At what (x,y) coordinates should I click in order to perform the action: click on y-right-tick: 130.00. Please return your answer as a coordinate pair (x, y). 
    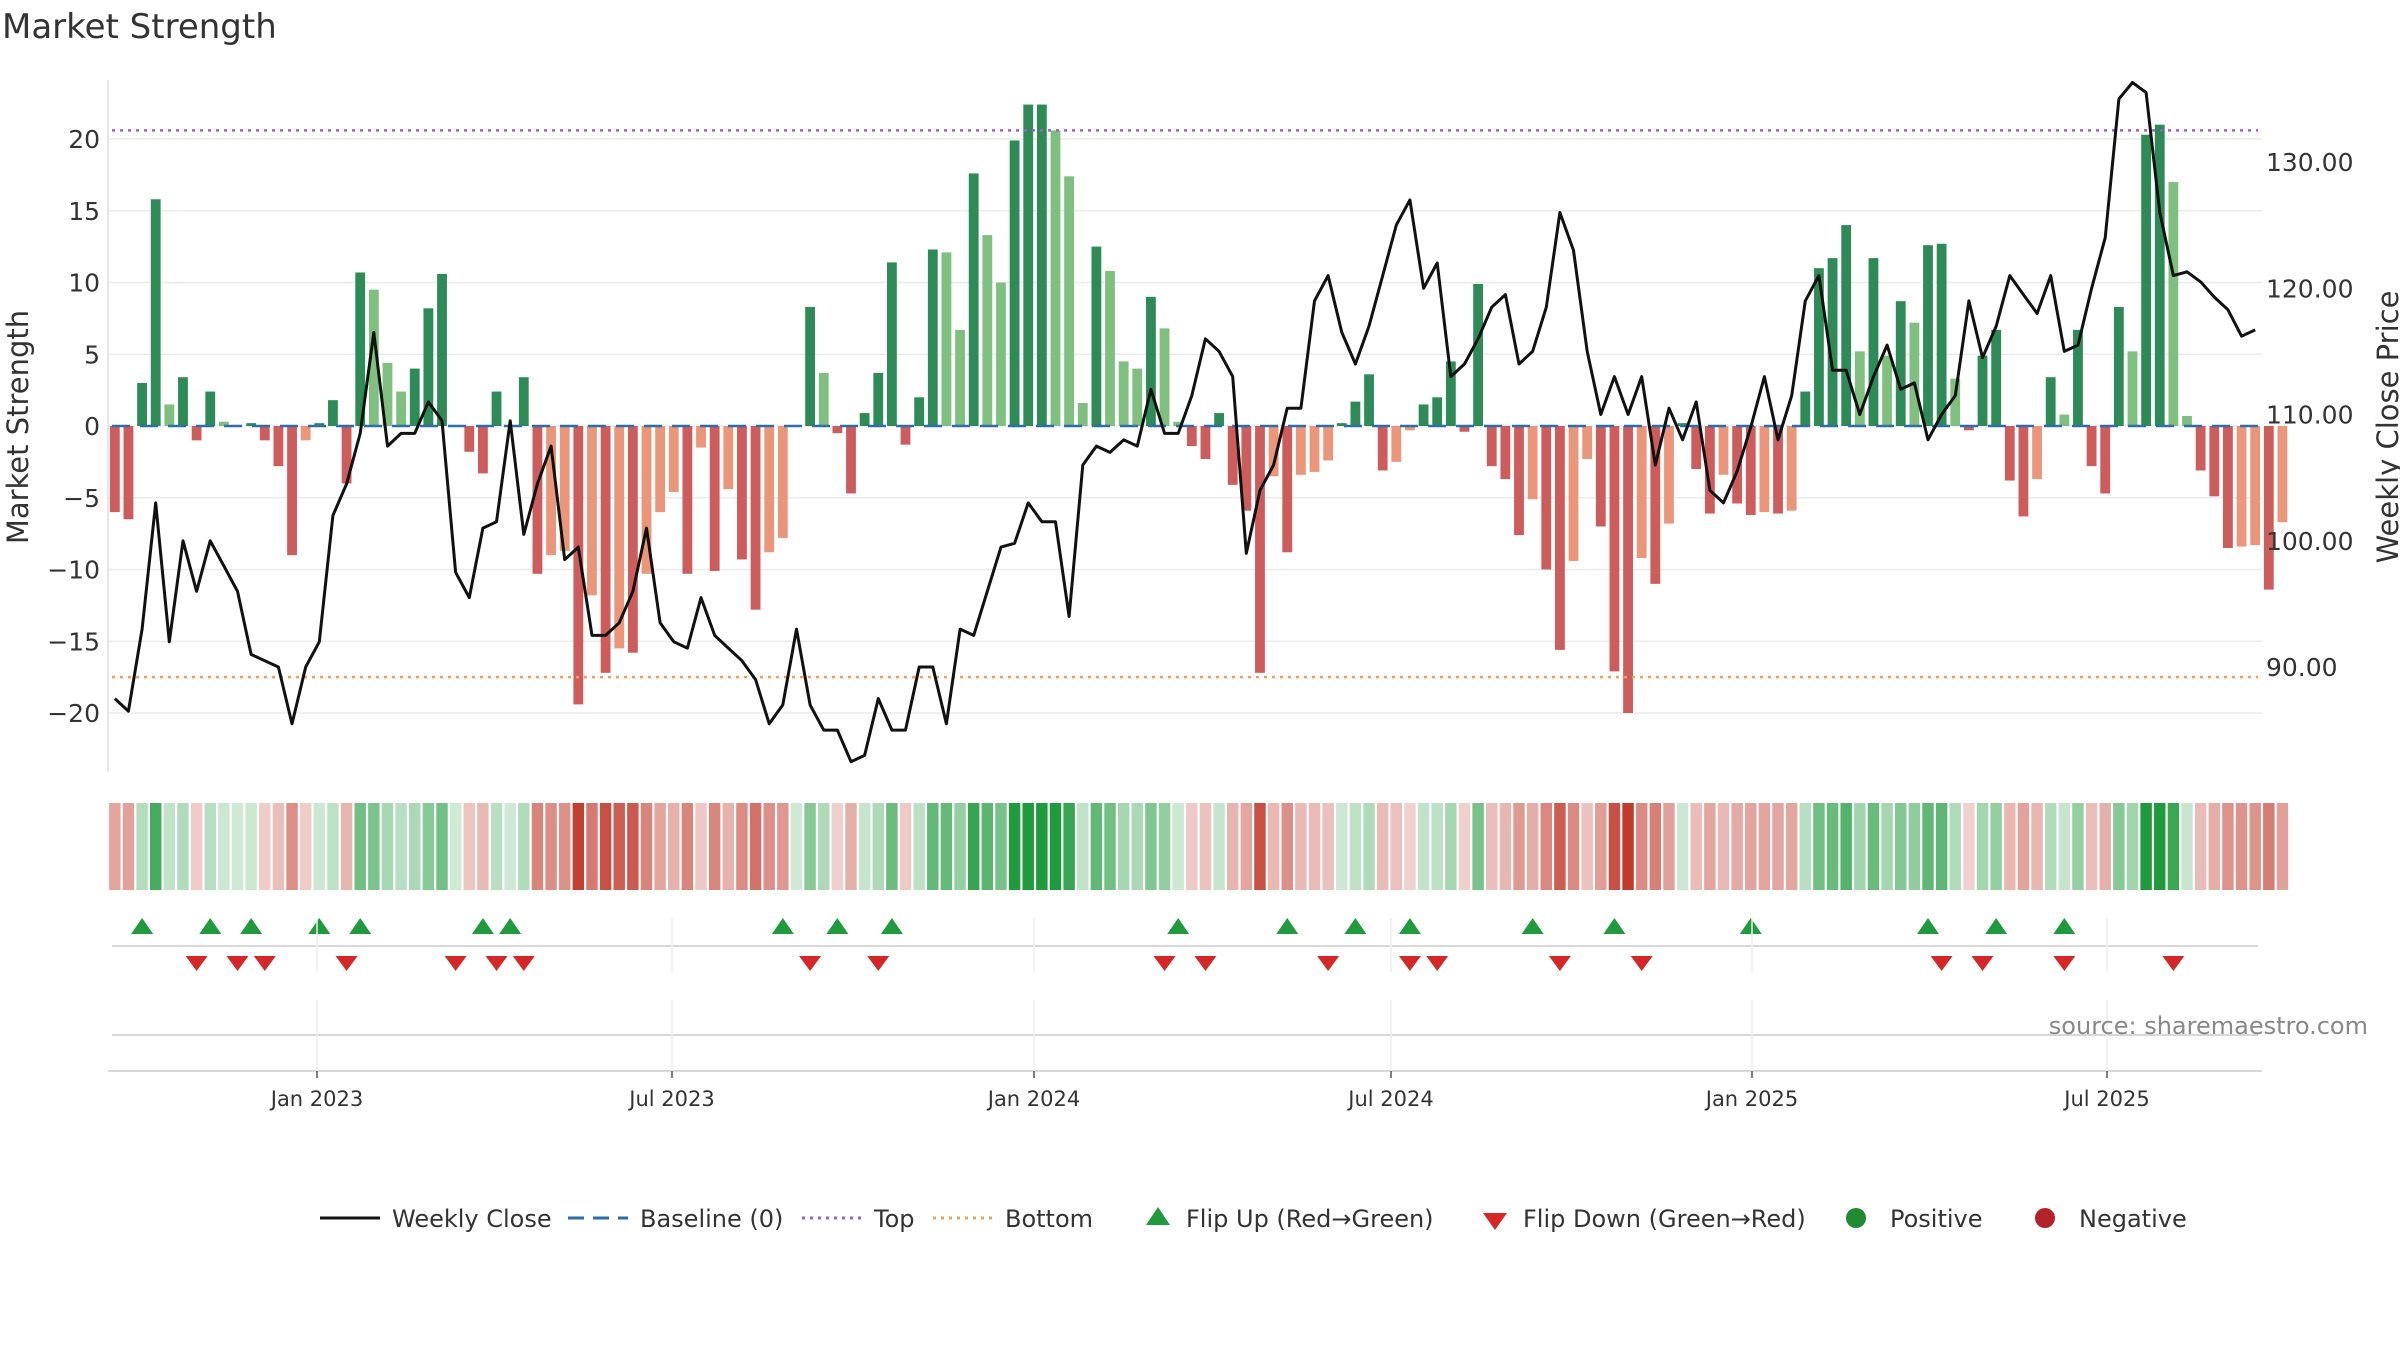
    Looking at the image, I should click on (2309, 162).